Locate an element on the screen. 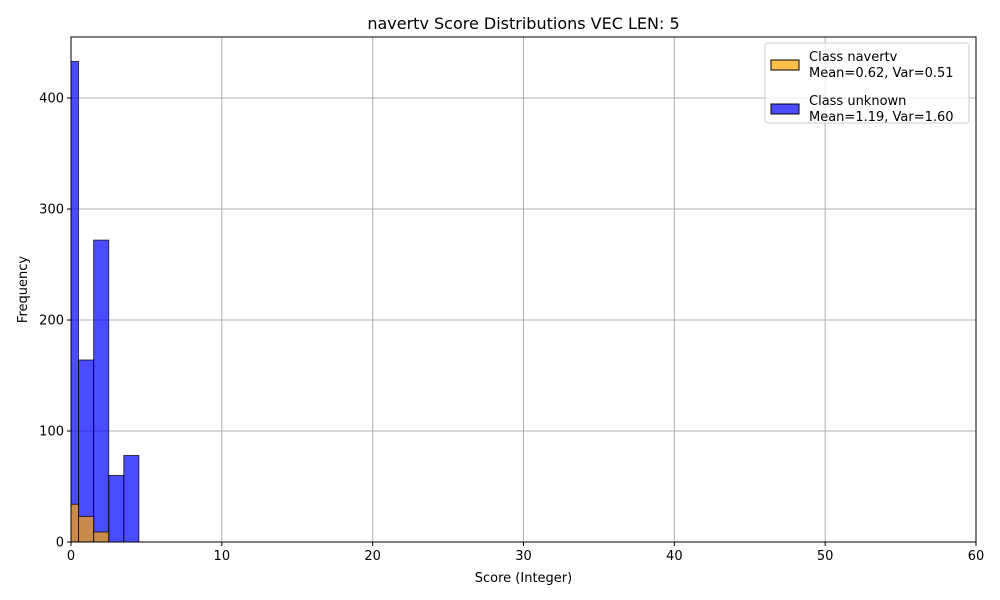 Image resolution: width=1000 pixels, height=600 pixels. x-axis-label: Score (Integer) is located at coordinates (523, 578).